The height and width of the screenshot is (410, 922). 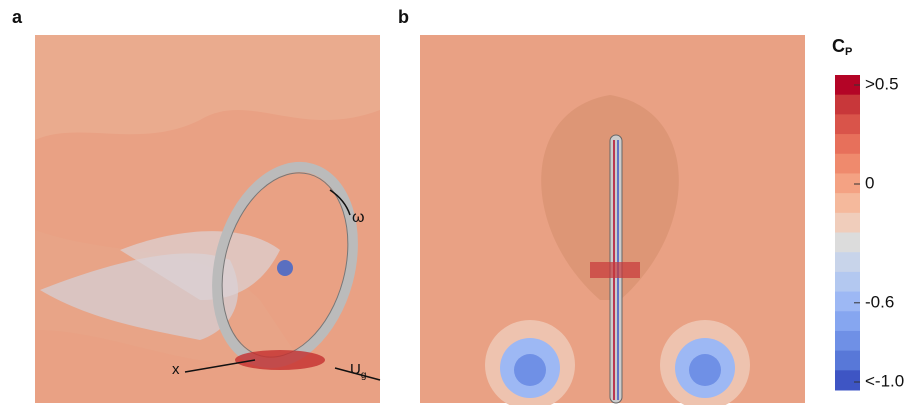 What do you see at coordinates (842, 47) in the screenshot?
I see `colorbar-title: CP` at bounding box center [842, 47].